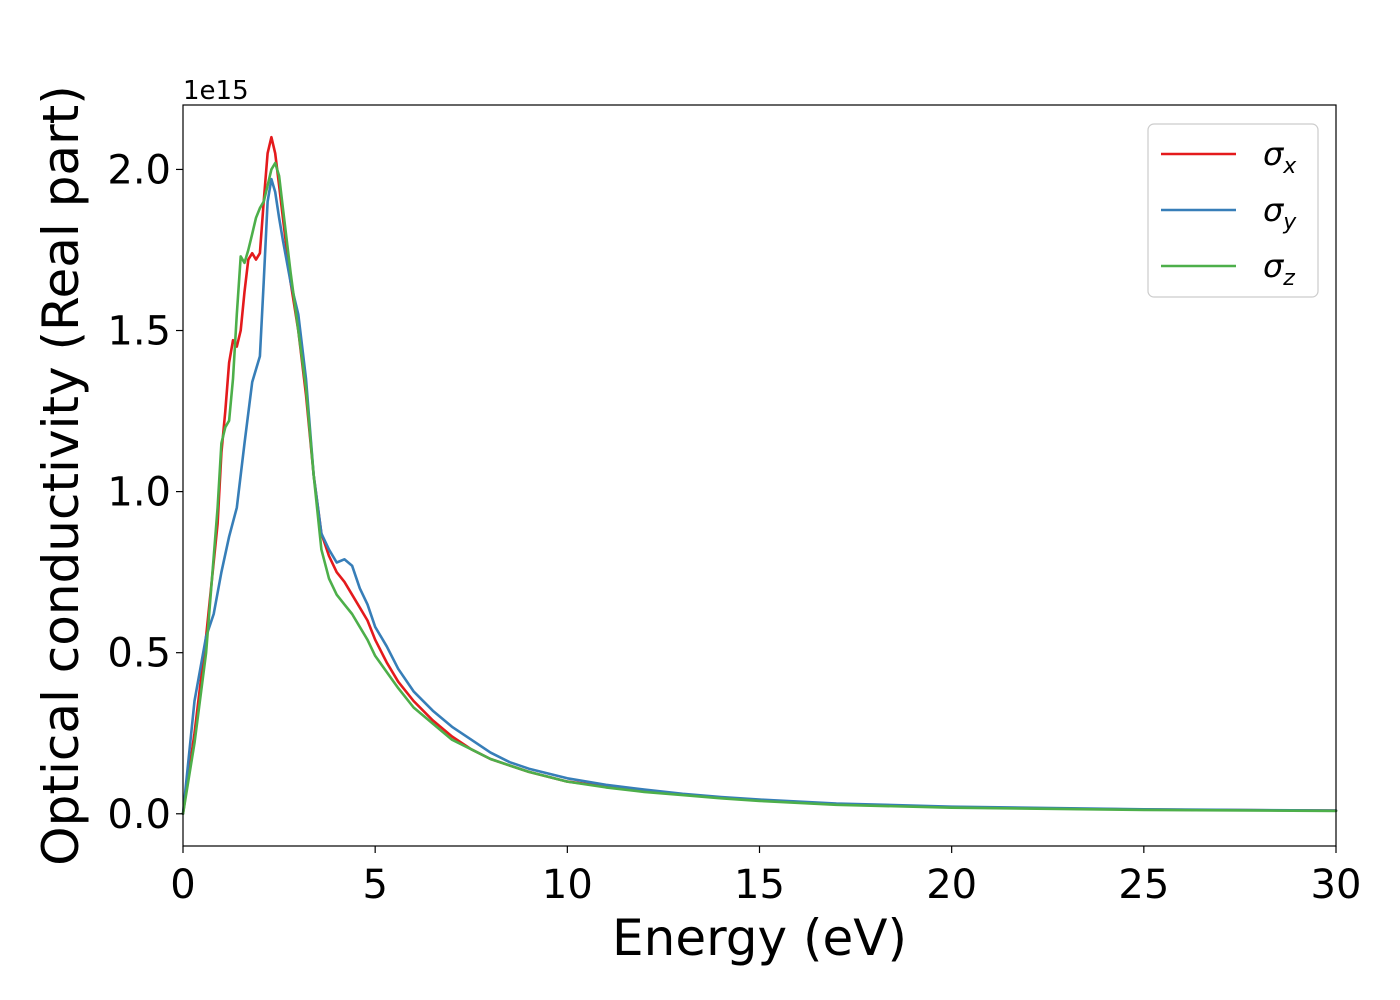  I want to click on legend-label-z: σz, so click(1279, 269).